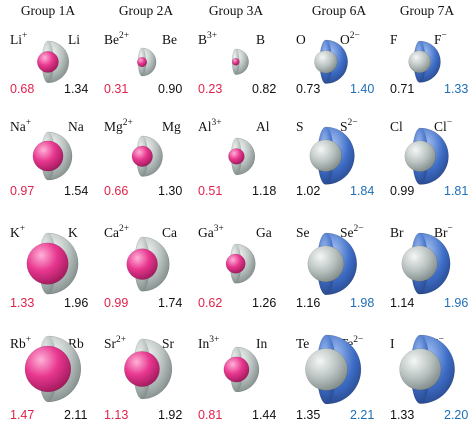 Image resolution: width=474 pixels, height=430 pixels. Describe the element at coordinates (170, 89) in the screenshot. I see `atom-radius-value: 0.90` at that location.